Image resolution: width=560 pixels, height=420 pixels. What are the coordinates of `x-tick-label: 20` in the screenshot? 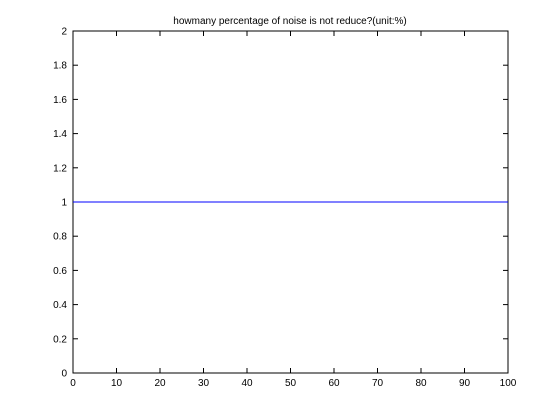 It's located at (160, 383).